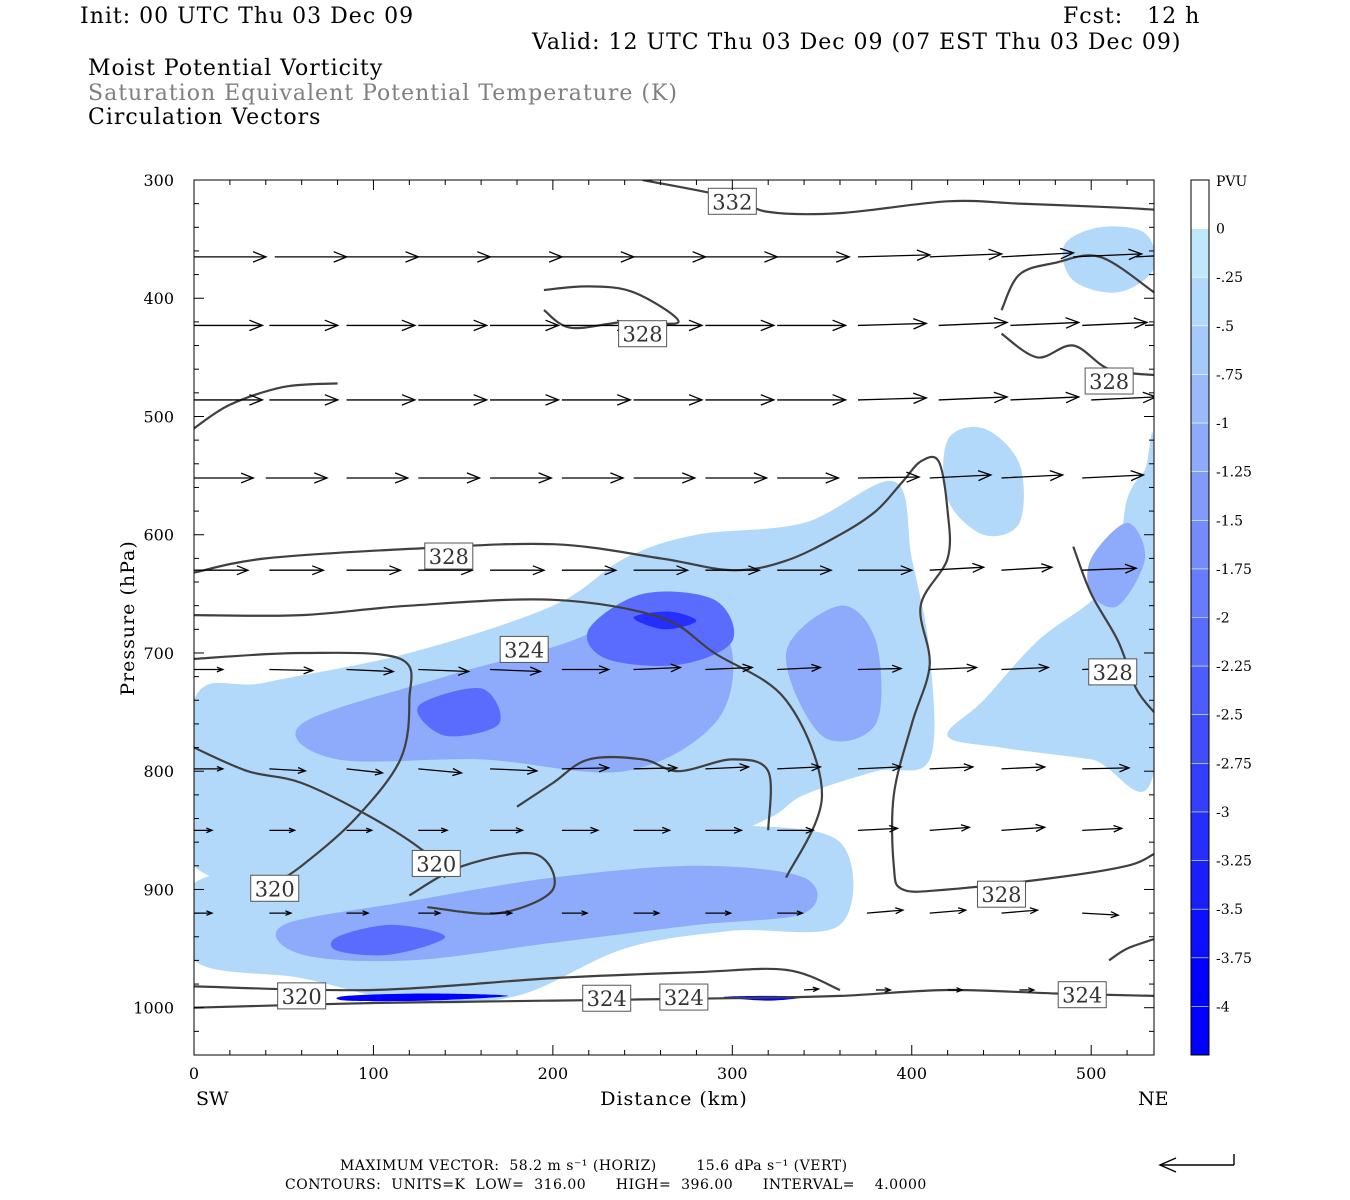  I want to click on y-tick-label-5: 800, so click(158, 771).